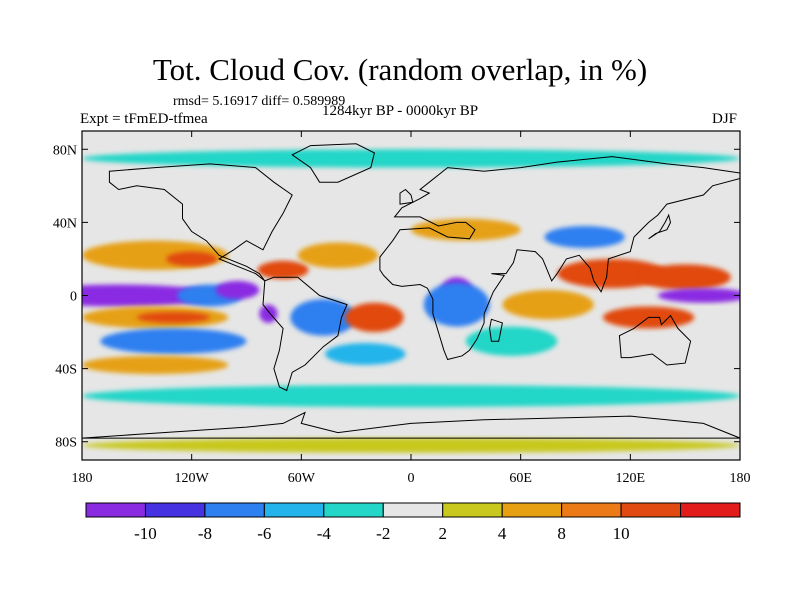 The width and height of the screenshot is (800, 600). I want to click on colorbar-label: 4, so click(502, 533).